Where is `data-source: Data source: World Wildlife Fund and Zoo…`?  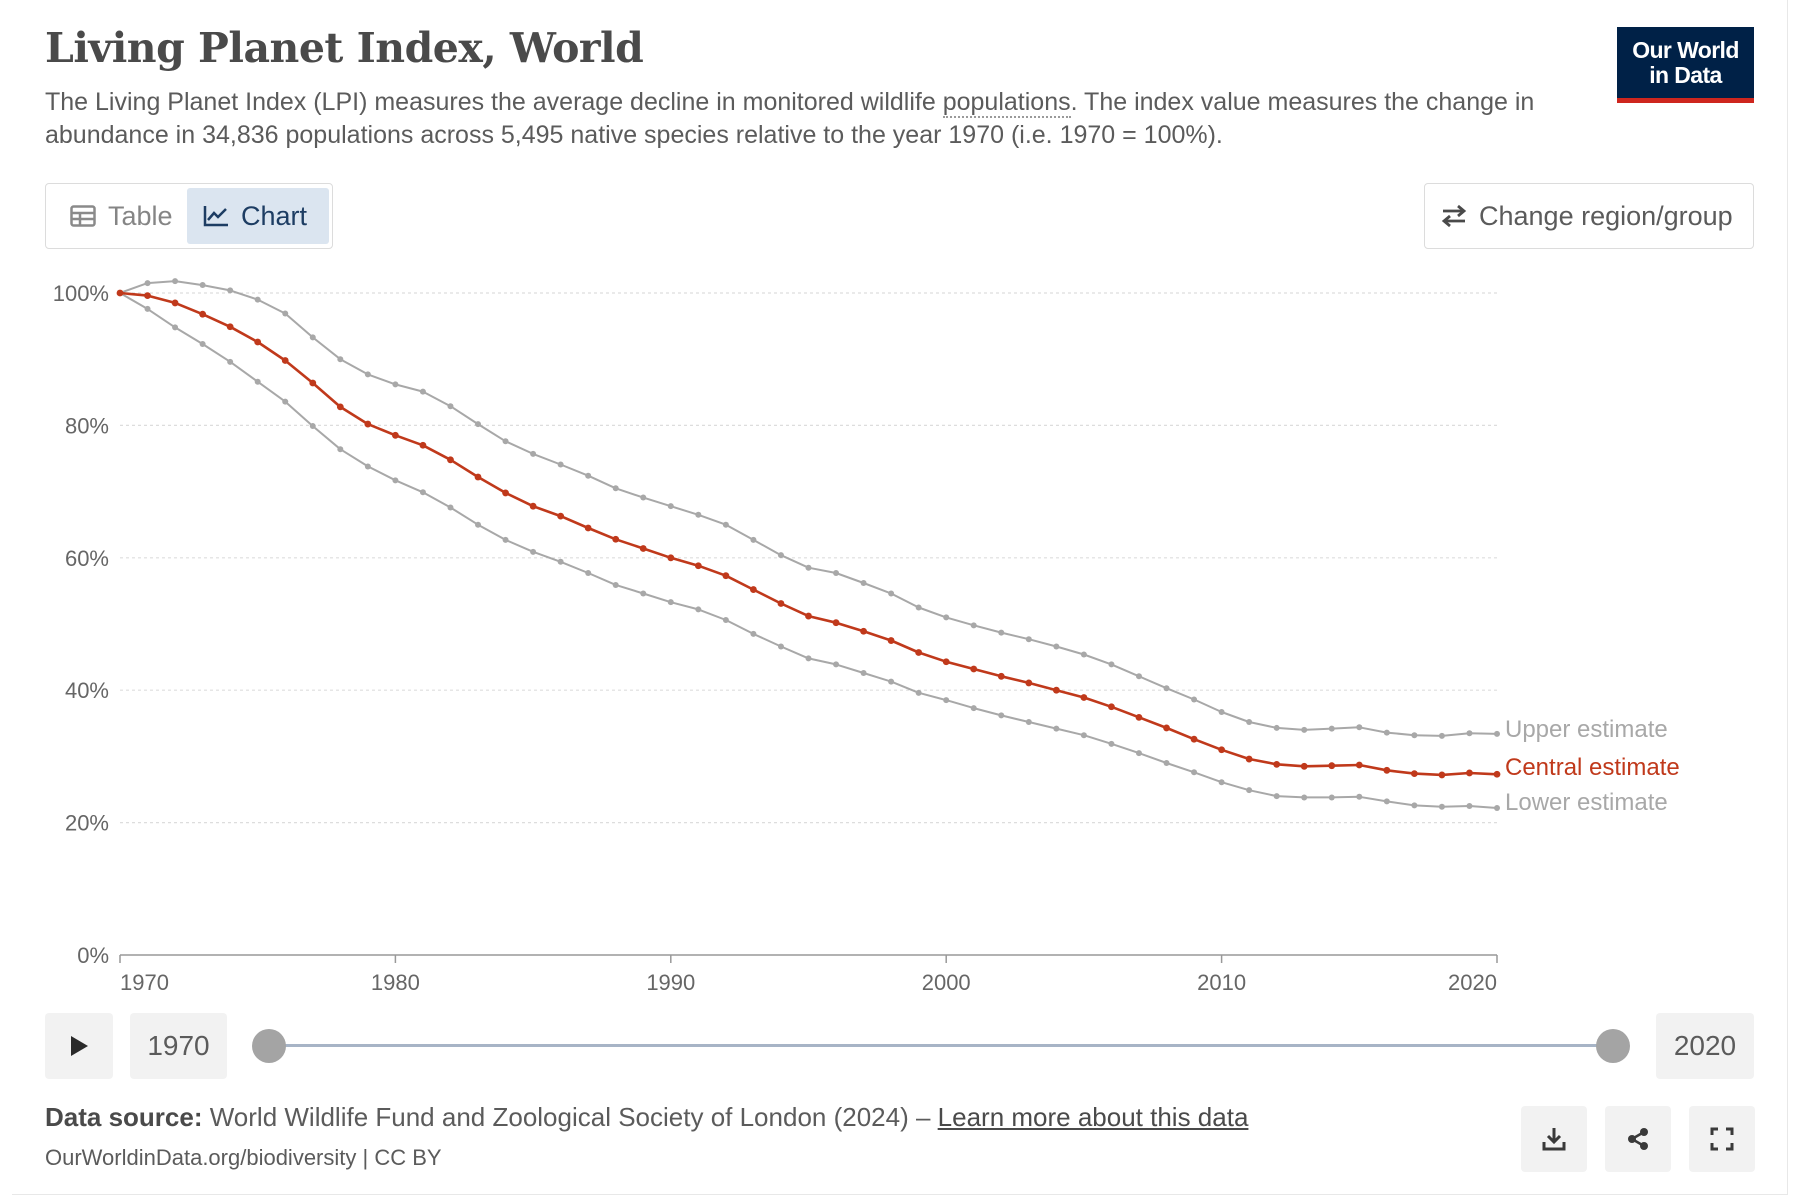
data-source: Data source: World Wildlife Fund and Zoo… is located at coordinates (646, 1117).